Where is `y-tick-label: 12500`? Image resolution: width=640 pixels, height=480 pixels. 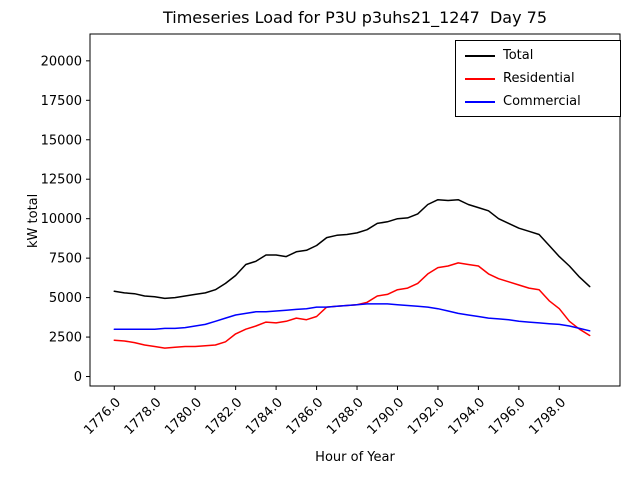 y-tick-label: 12500 is located at coordinates (61, 180).